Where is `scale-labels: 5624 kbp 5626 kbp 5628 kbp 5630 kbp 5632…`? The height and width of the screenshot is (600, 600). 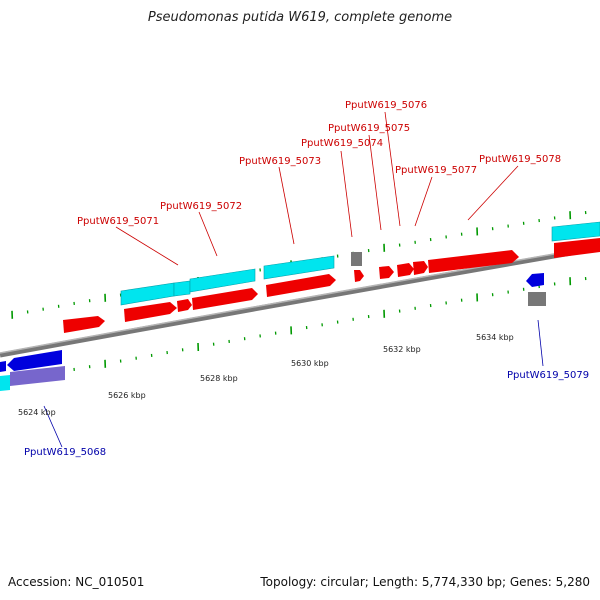
scale-labels: 5624 kbp 5626 kbp 5628 kbp 5630 kbp 5632… is located at coordinates (266, 375).